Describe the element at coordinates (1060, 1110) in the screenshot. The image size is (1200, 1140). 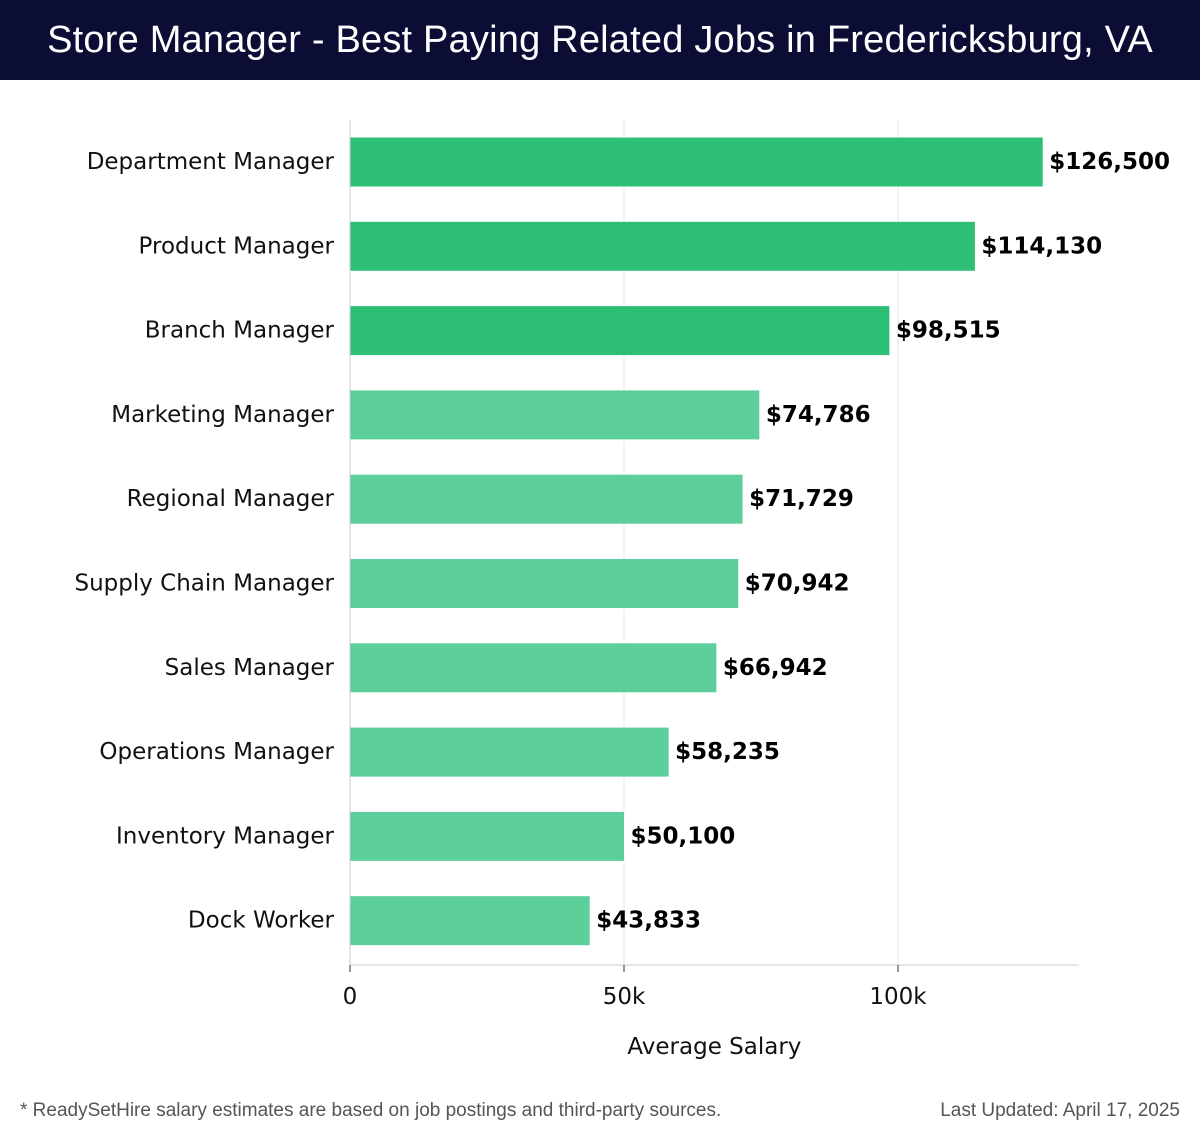
I see `last-updated: Last Updated: April 17, 2025` at that location.